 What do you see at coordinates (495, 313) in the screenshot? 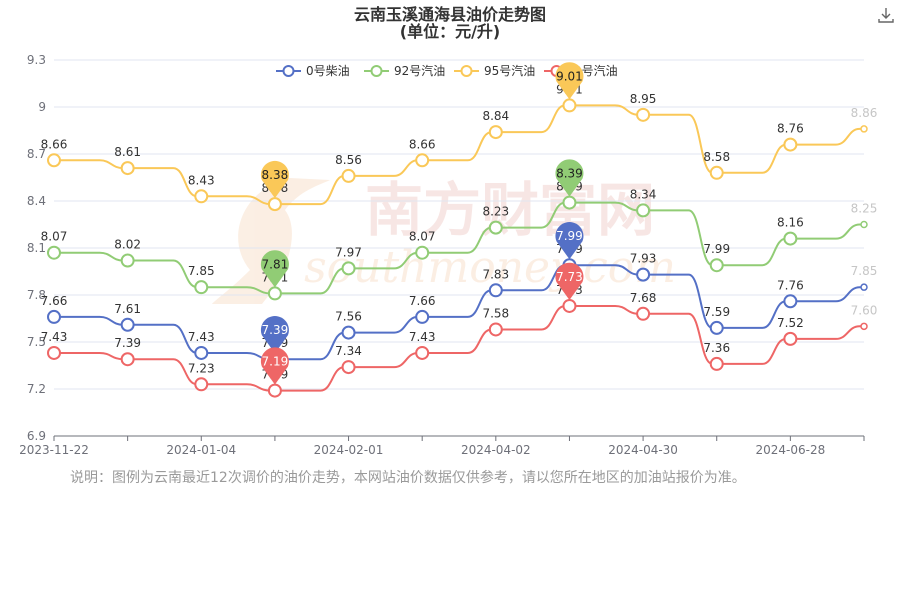
I see `data-label: 7.58` at bounding box center [495, 313].